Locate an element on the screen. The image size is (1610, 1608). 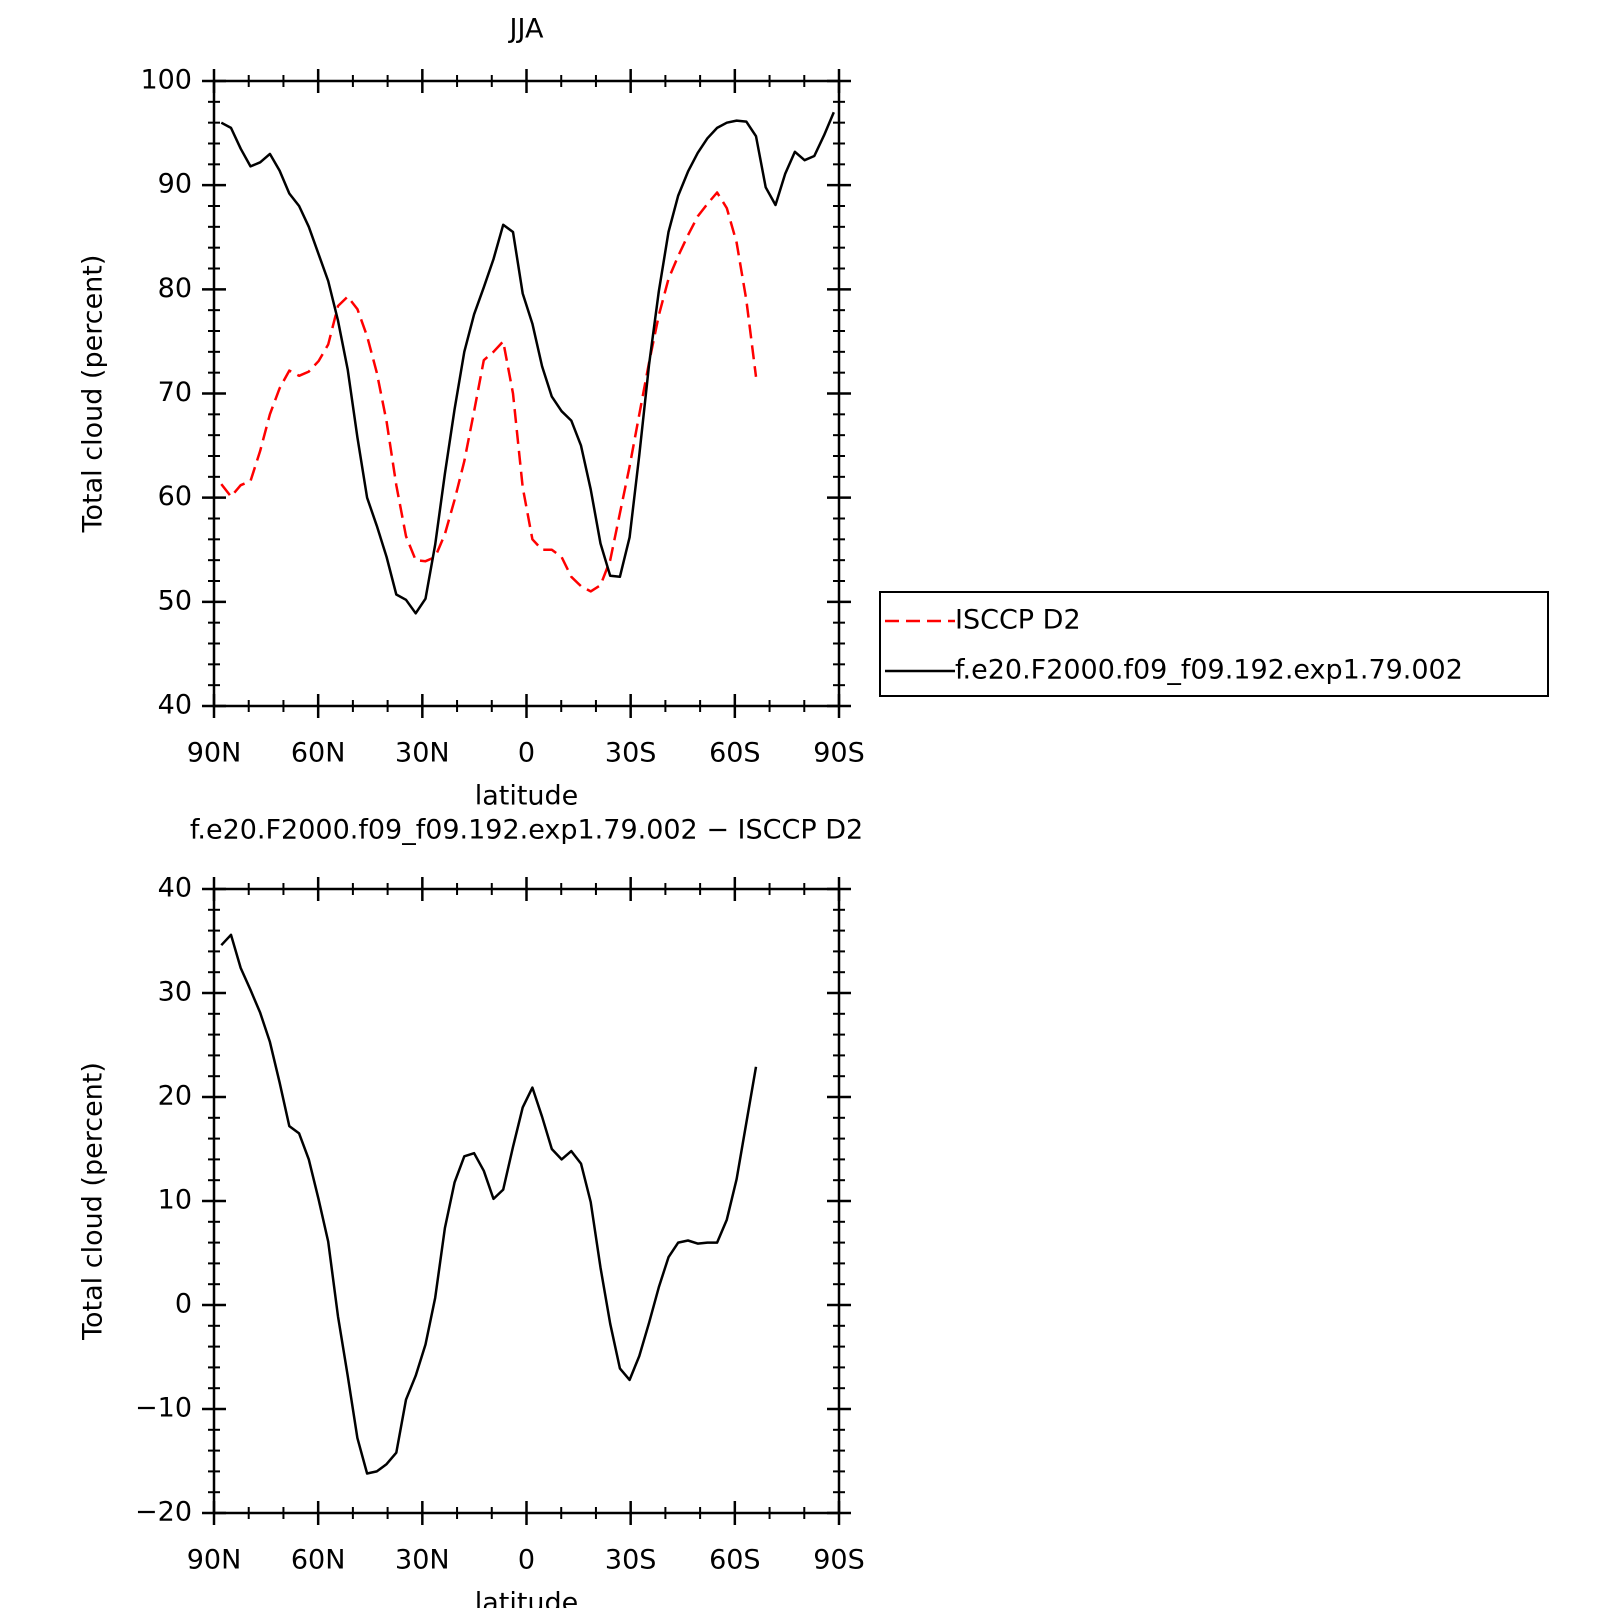
legend-label: ISCCP D2 is located at coordinates (1018, 620).